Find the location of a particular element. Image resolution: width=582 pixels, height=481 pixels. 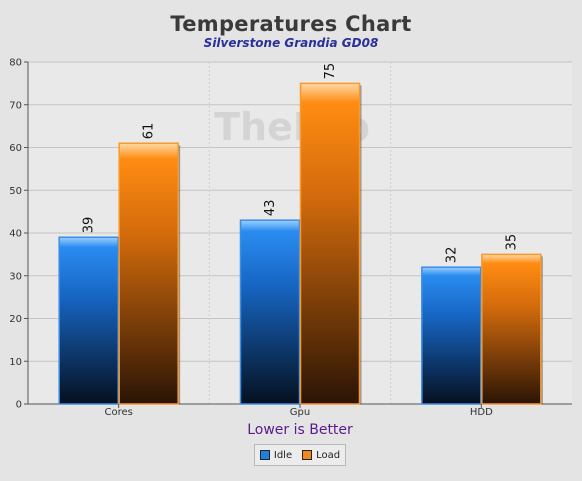

data-label: 75 is located at coordinates (330, 71).